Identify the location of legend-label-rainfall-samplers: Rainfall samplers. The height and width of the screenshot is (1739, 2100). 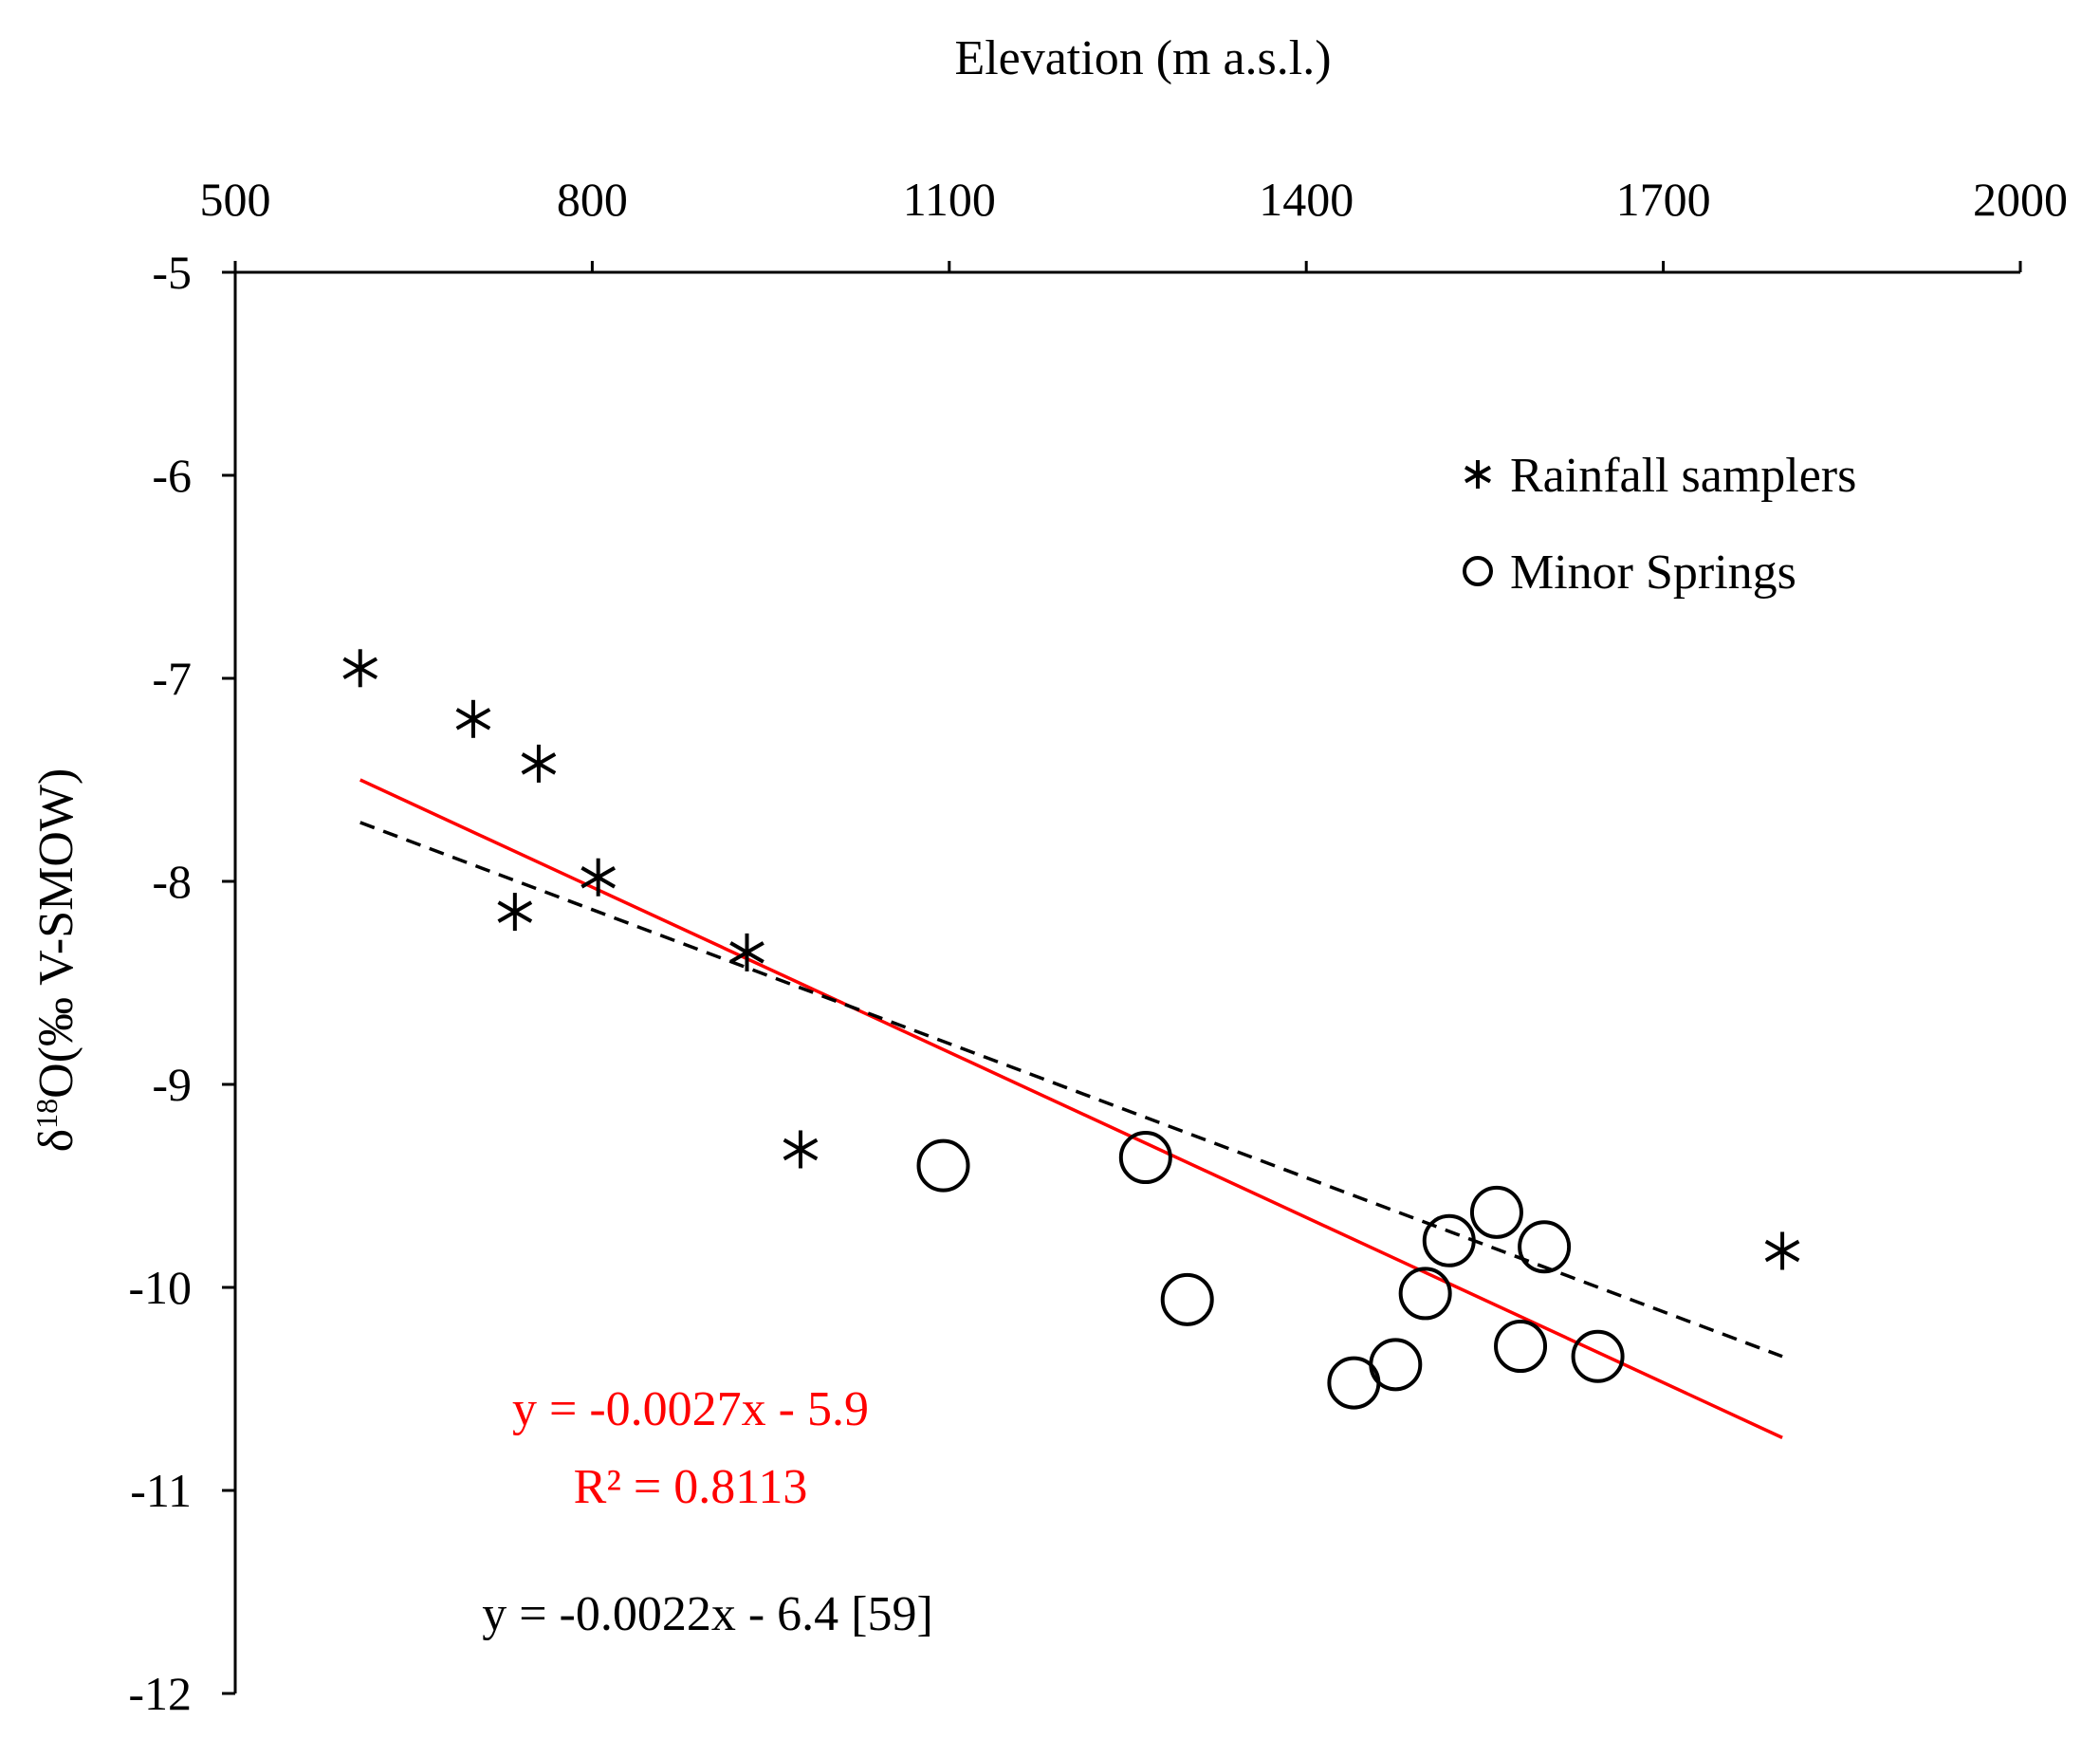
(1683, 476).